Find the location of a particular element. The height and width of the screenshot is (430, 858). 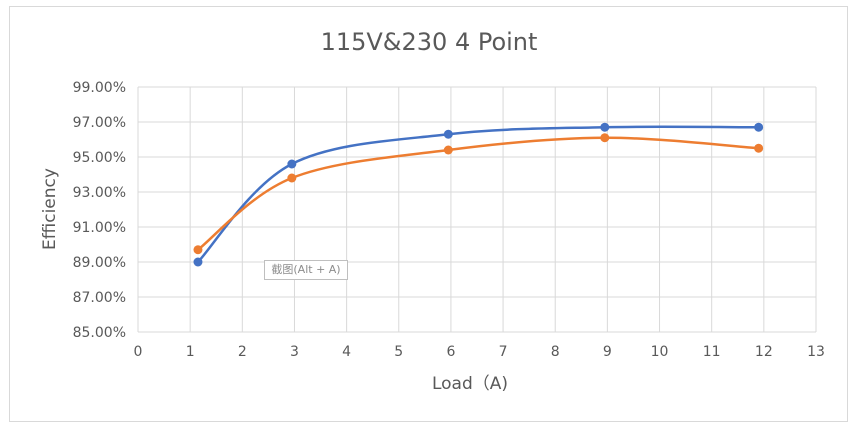

y-axis-title: Efficiency is located at coordinates (50, 209).